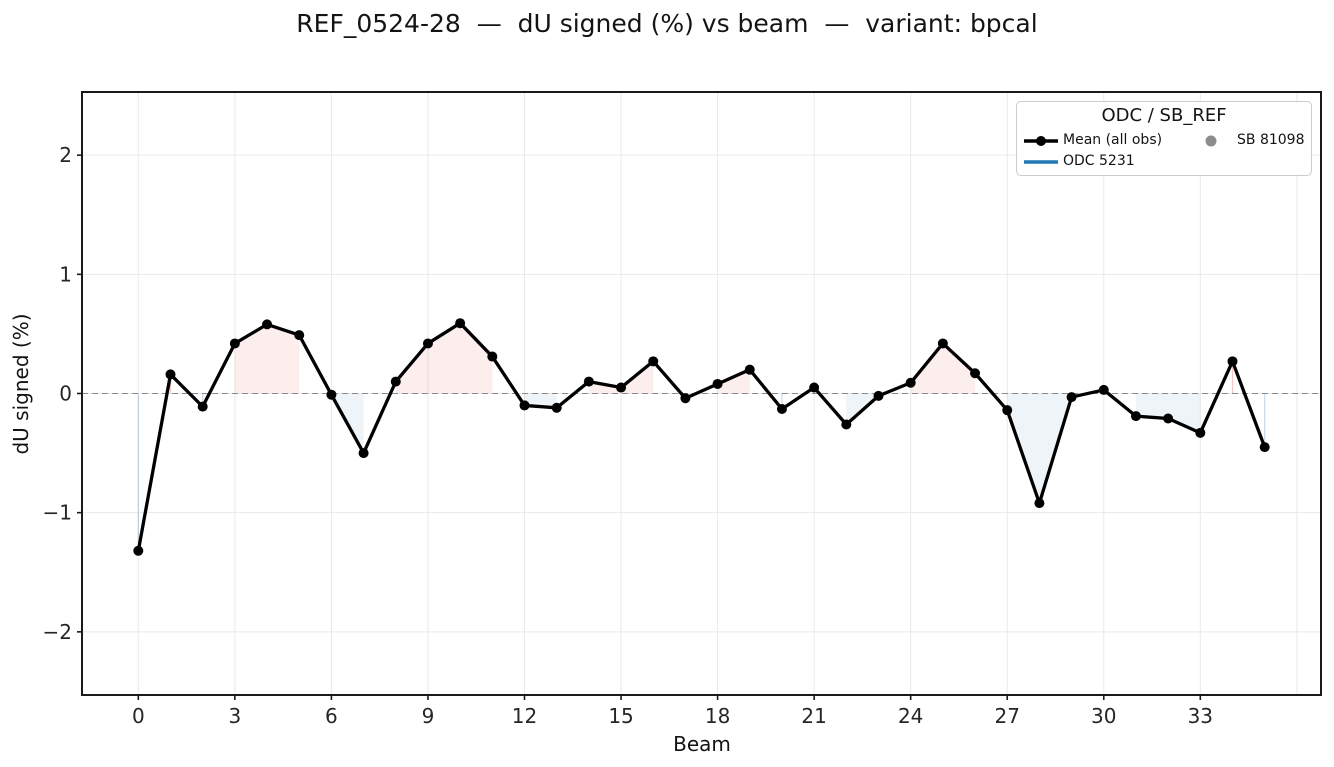 This screenshot has width=1334, height=767. I want to click on mean-line-swatch-icon, so click(1041, 141).